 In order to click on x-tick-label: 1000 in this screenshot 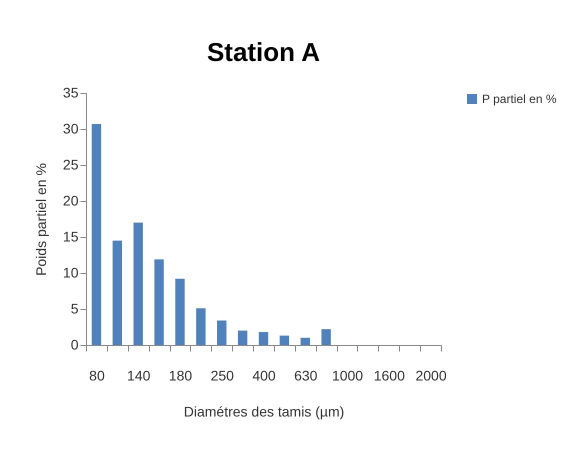, I will do `click(348, 376)`.